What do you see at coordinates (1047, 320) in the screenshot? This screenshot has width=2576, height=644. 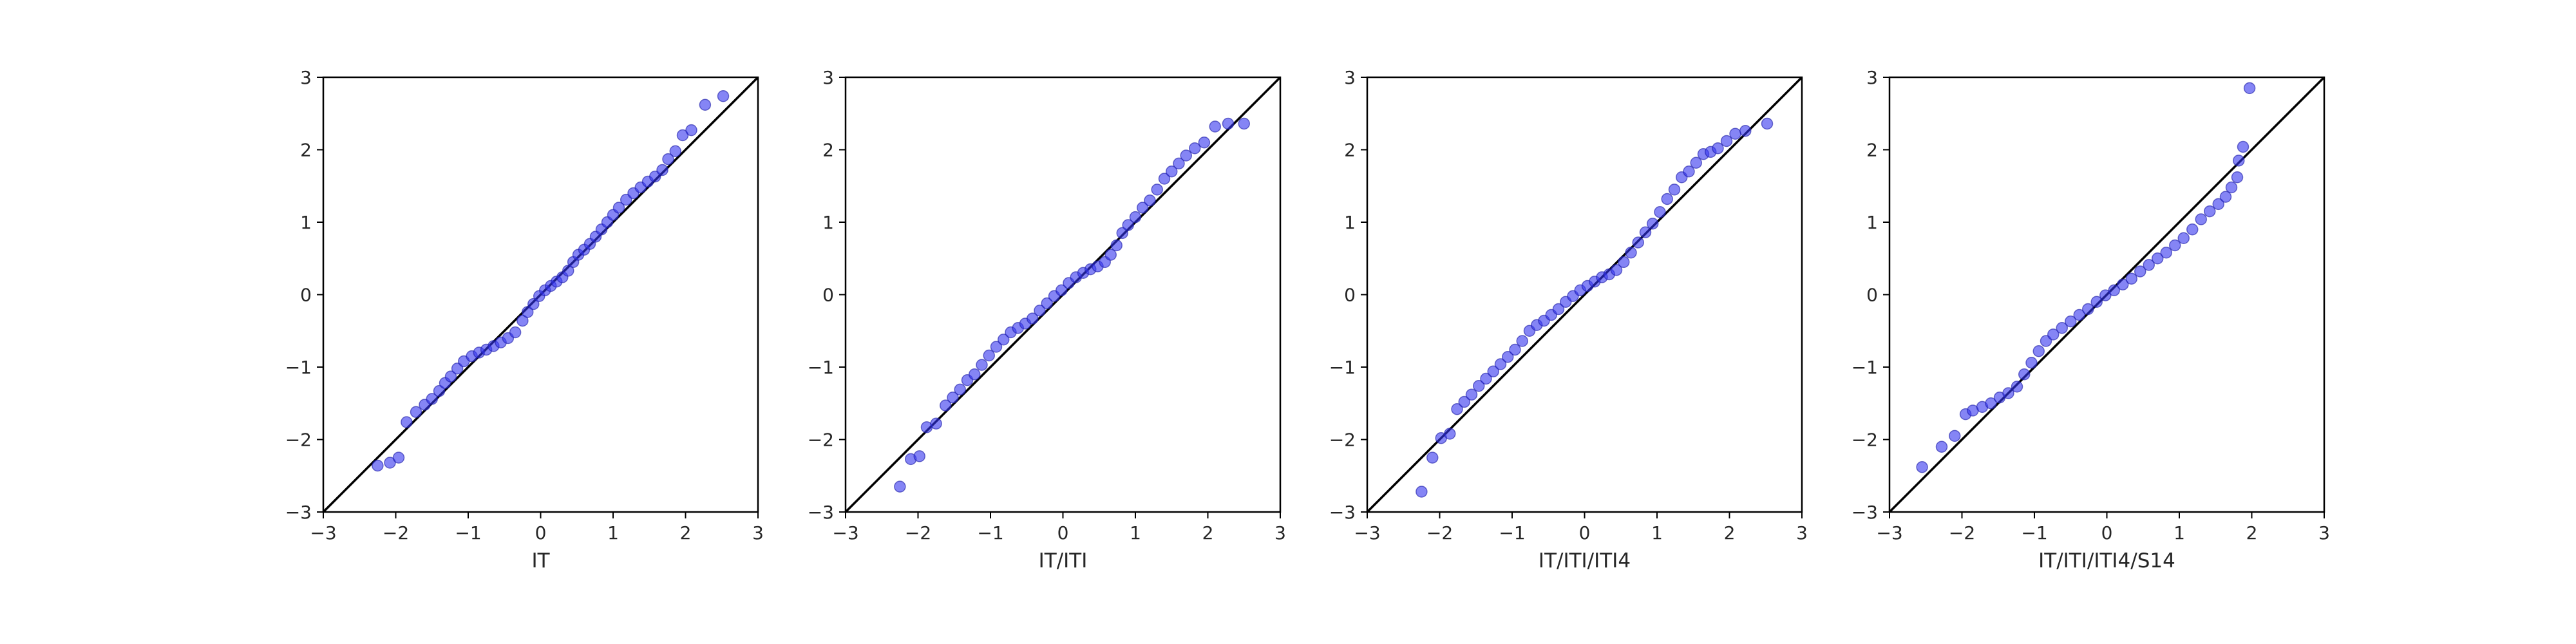 I see `qq-panel-2: −3 −2 −1 0 1 2 3 −3 −2 −1 0 1 2 3 IT/ITI` at bounding box center [1047, 320].